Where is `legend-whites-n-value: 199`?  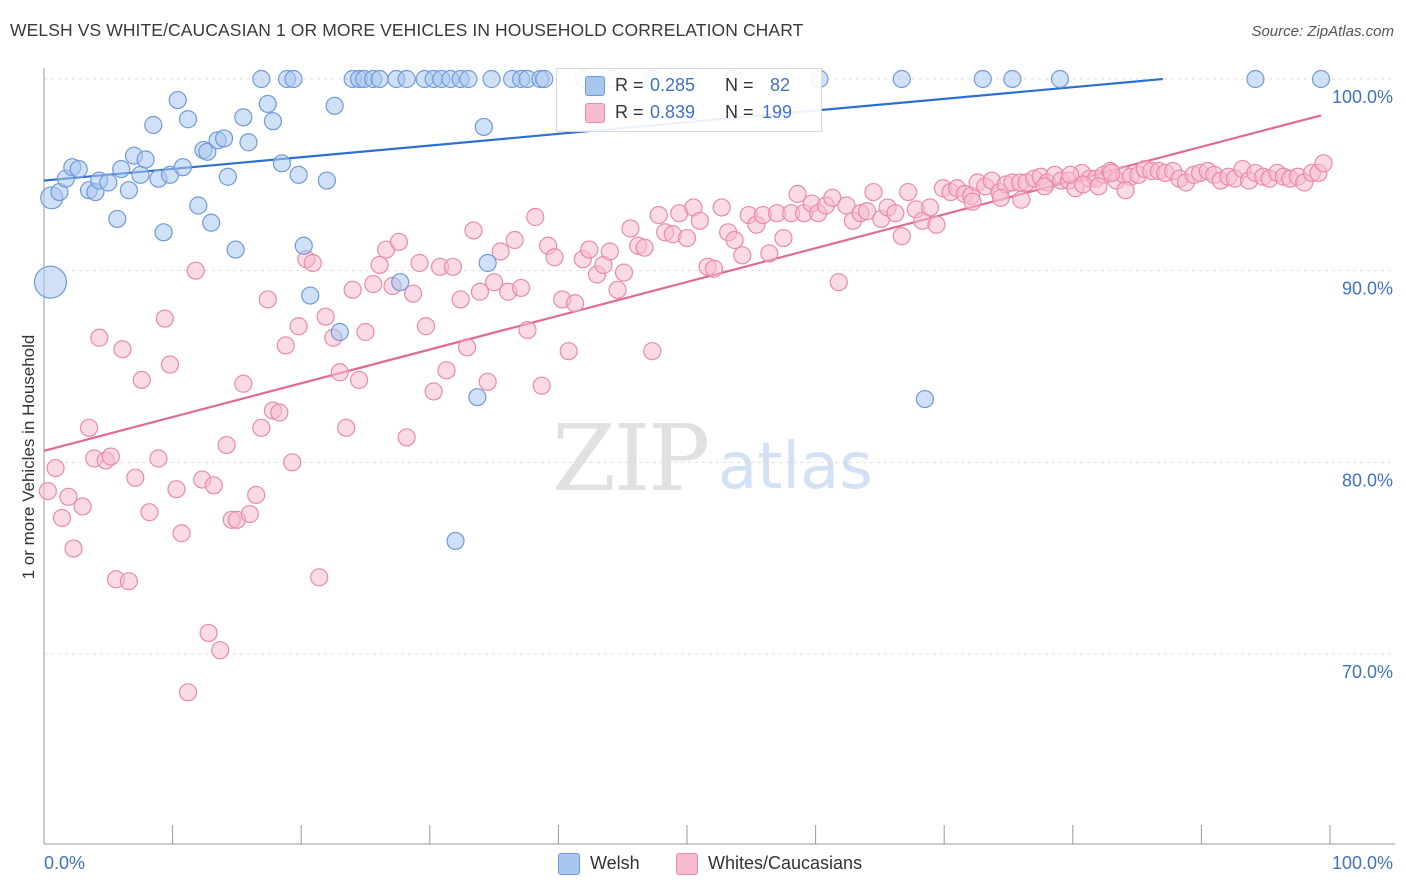
legend-whites-n-value: 199 is located at coordinates (777, 112).